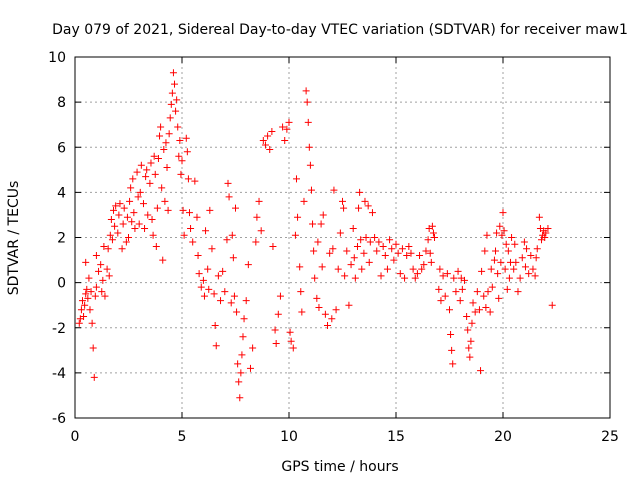 This screenshot has height=480, width=640. What do you see at coordinates (61, 193) in the screenshot?
I see `y-tick-label: 4` at bounding box center [61, 193].